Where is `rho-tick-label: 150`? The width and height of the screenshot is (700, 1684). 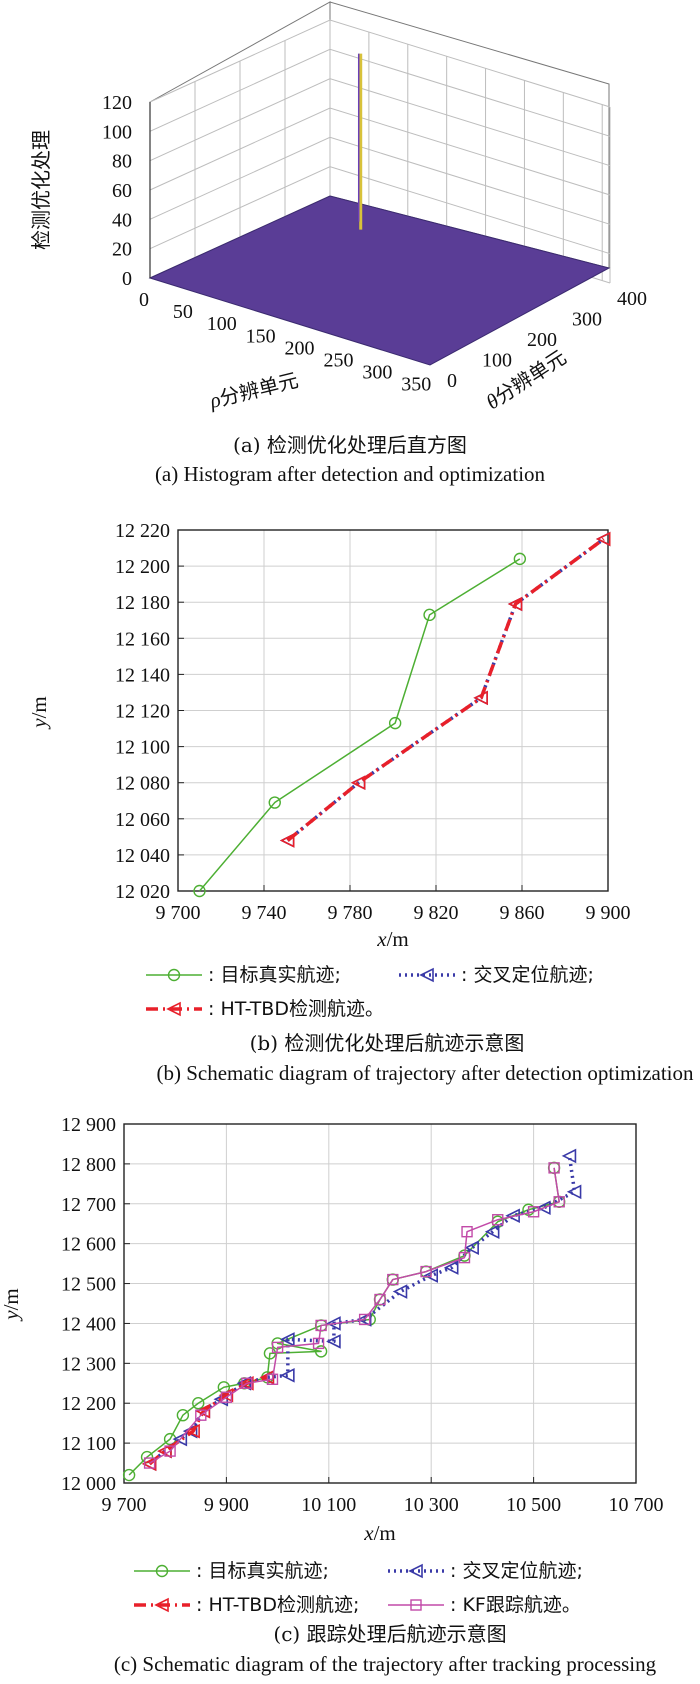
rho-tick-label: 150 is located at coordinates (261, 336).